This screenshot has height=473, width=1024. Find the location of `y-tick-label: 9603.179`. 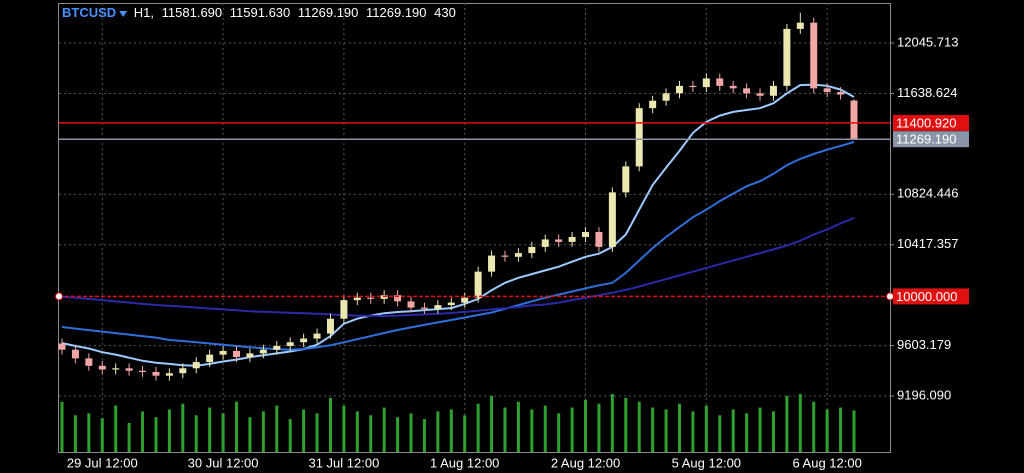

y-tick-label: 9603.179 is located at coordinates (924, 344).